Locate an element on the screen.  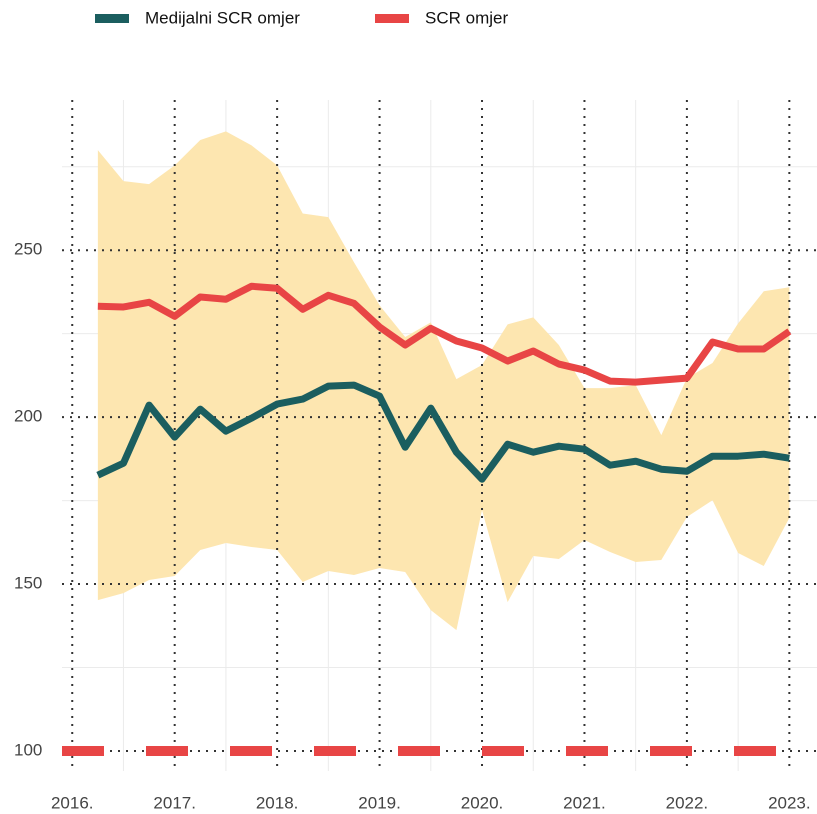
y-tick-label: 200 is located at coordinates (28, 416).